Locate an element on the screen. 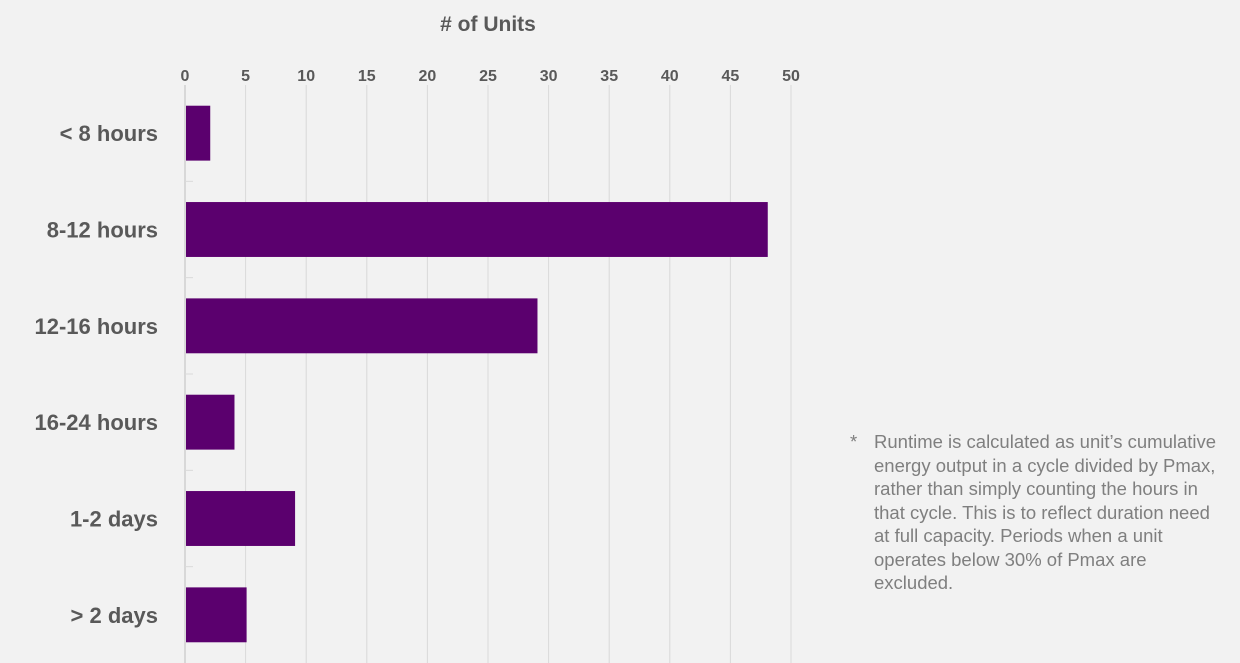  footnote-marker: * is located at coordinates (854, 441).